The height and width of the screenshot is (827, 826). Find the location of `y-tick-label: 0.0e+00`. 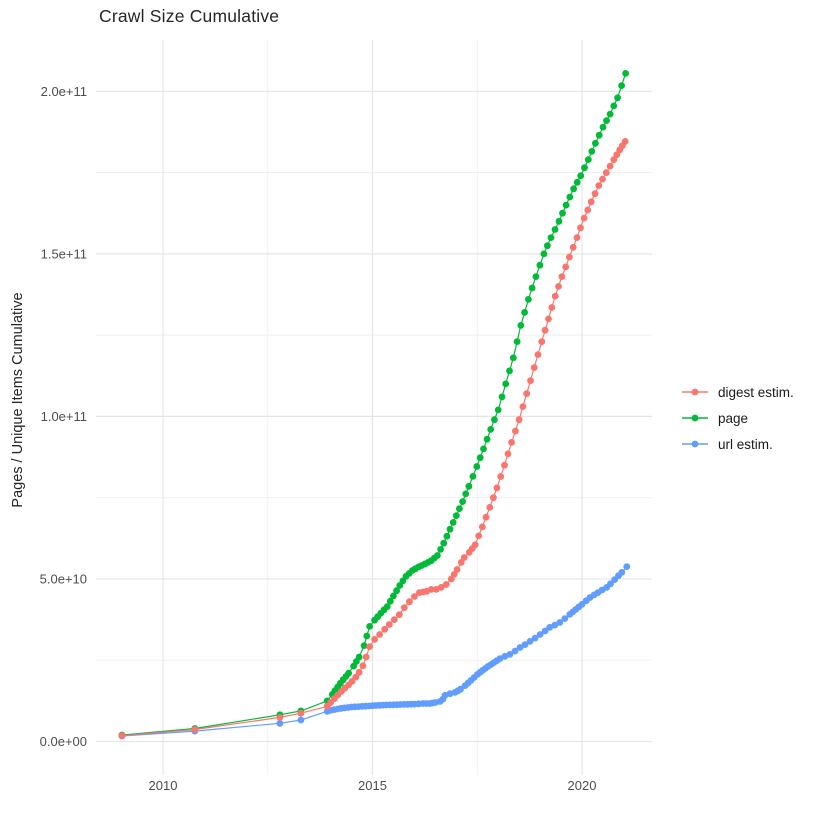

y-tick-label: 0.0e+00 is located at coordinates (63, 741).